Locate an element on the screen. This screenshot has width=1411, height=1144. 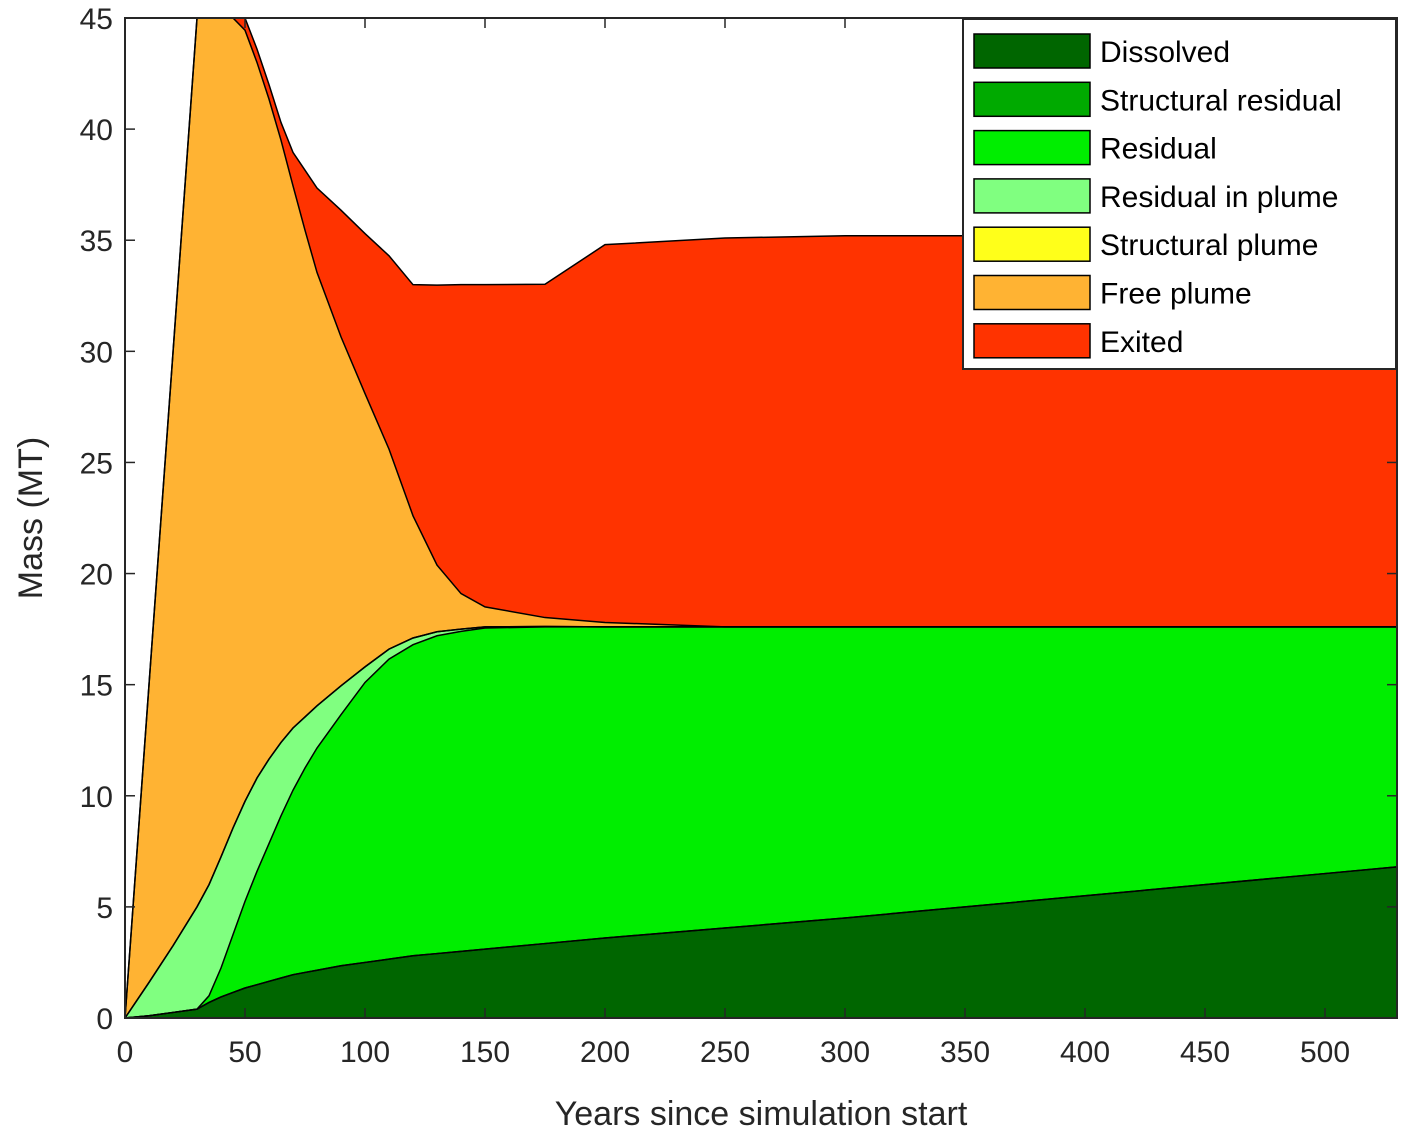
y-tick-label: 25 is located at coordinates (96, 463).